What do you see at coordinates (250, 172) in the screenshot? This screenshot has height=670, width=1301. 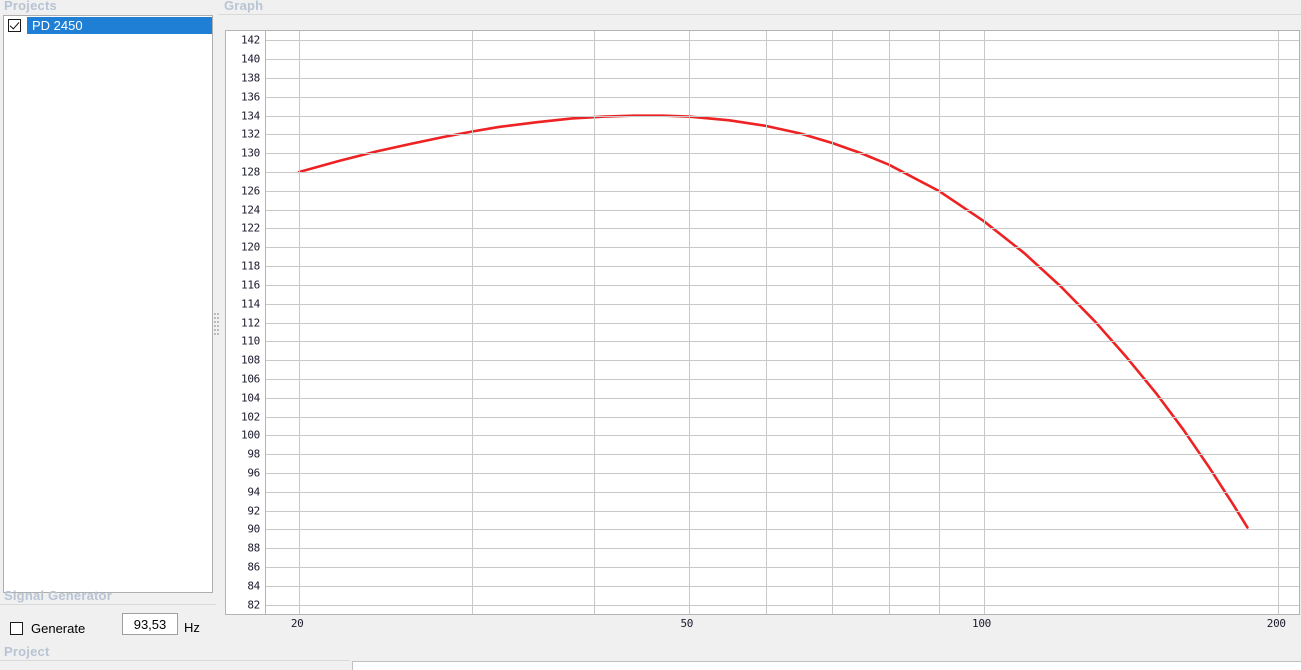 I see `y-axis-tick-label: 128` at bounding box center [250, 172].